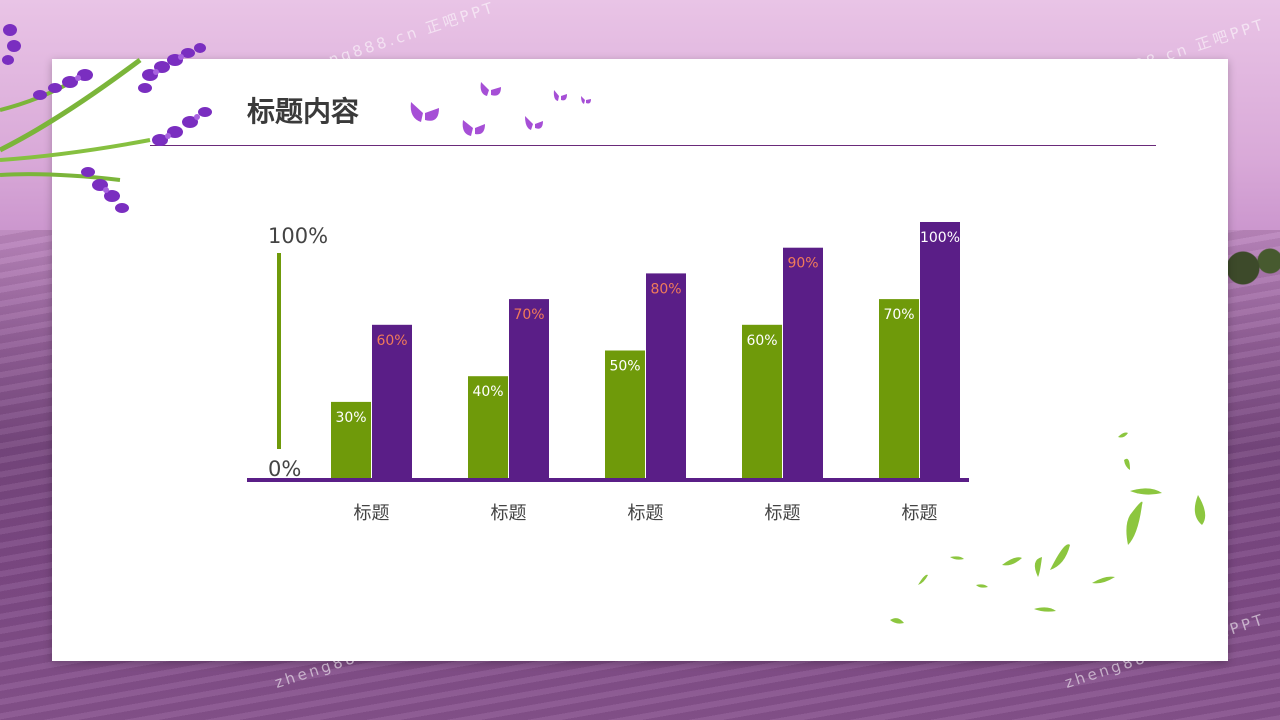  What do you see at coordinates (761, 341) in the screenshot?
I see `data-label-series1-4: 60%` at bounding box center [761, 341].